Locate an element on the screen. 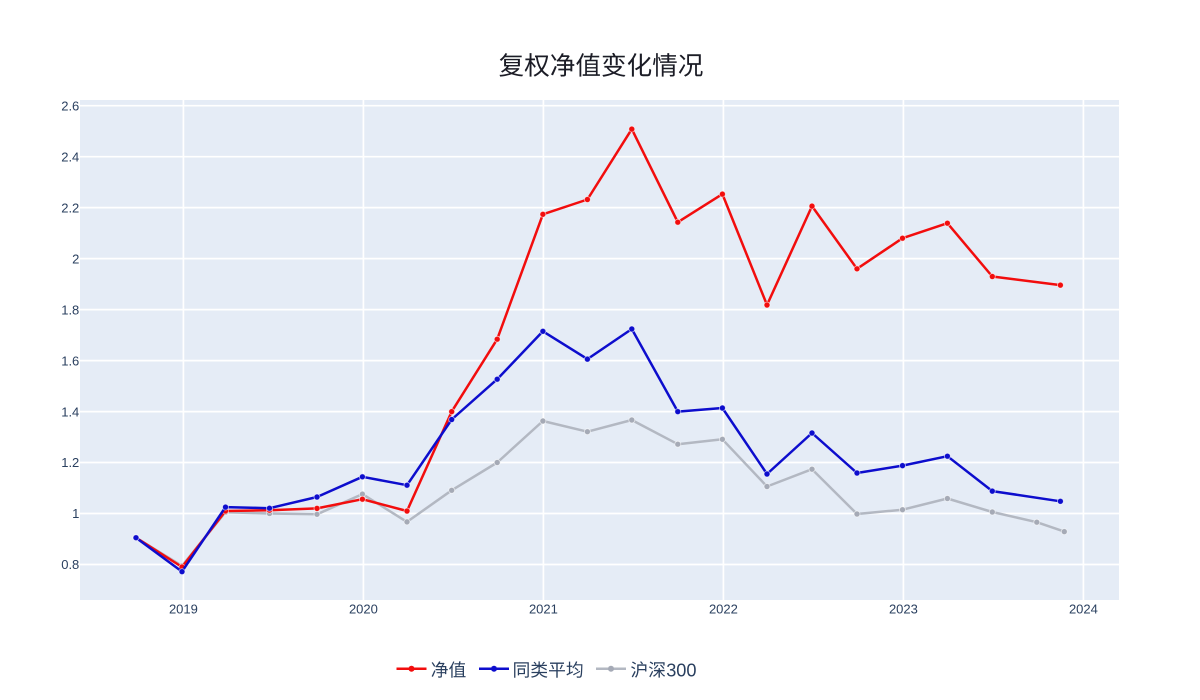 The width and height of the screenshot is (1200, 700). svg-text: 300 is located at coordinates (681, 670).